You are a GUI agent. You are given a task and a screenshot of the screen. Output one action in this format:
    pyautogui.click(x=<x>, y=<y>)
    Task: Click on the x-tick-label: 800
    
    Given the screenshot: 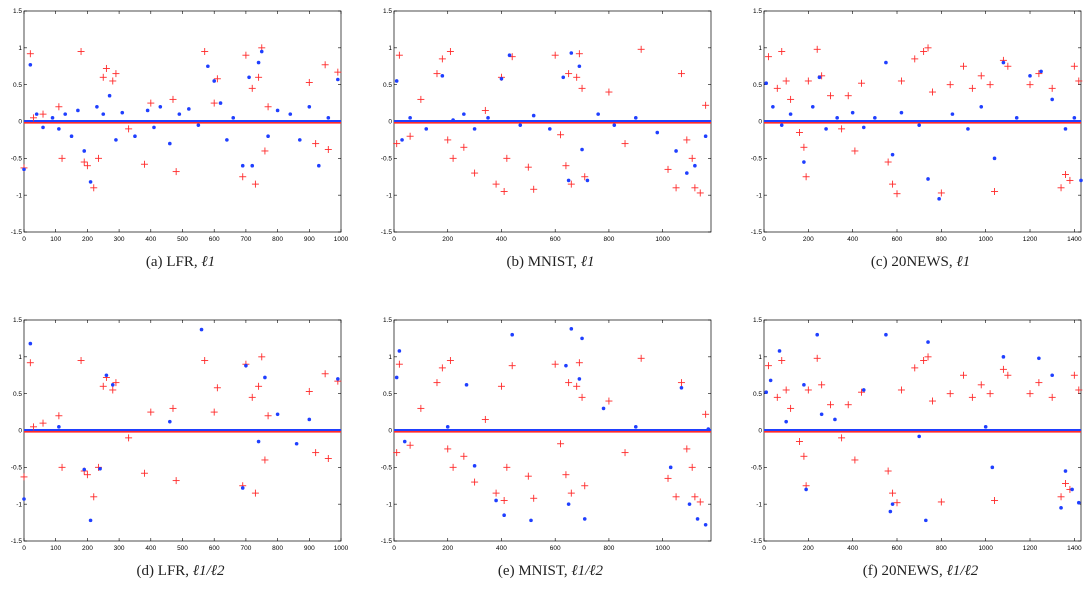 What is the action you would take?
    pyautogui.click(x=277, y=548)
    